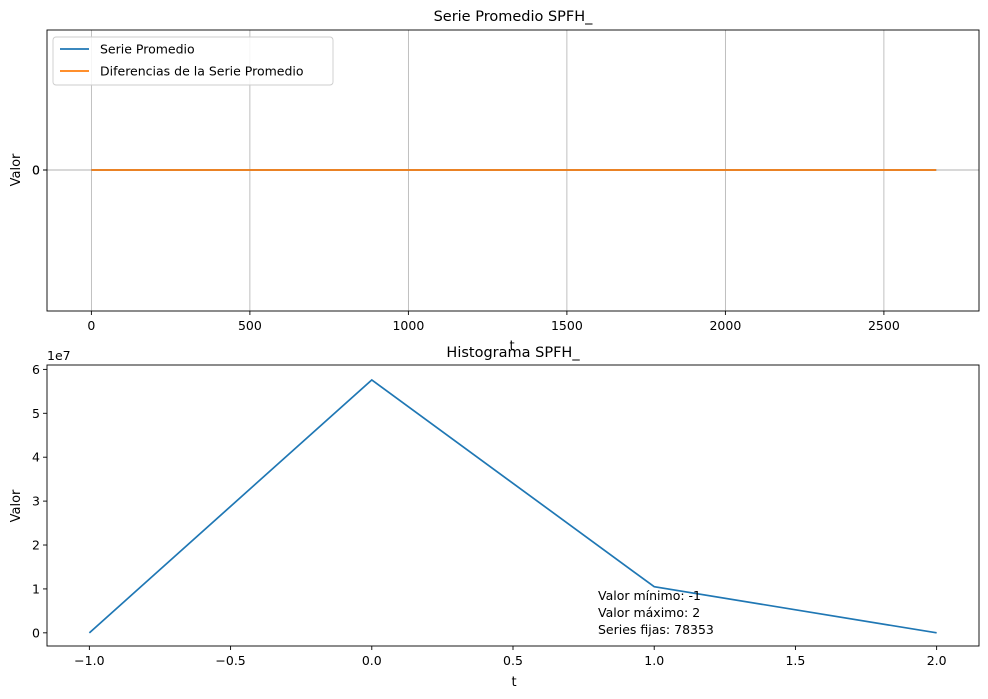 Image resolution: width=988 pixels, height=699 pixels. I want to click on y-tick-label: 3, so click(36, 501).